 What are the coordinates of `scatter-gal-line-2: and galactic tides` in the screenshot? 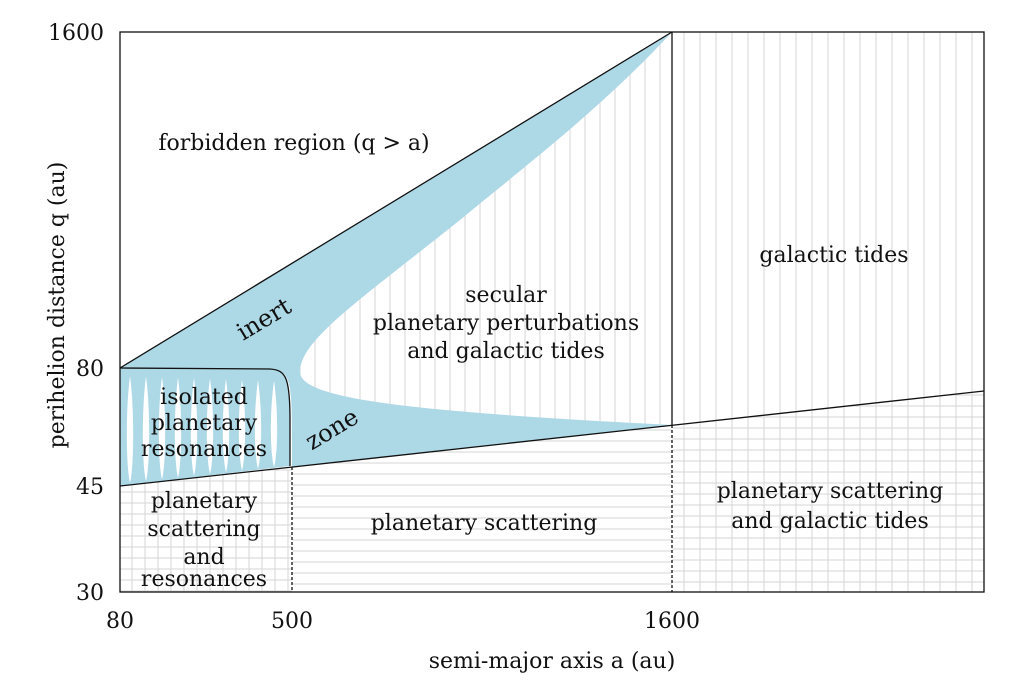 It's located at (830, 521).